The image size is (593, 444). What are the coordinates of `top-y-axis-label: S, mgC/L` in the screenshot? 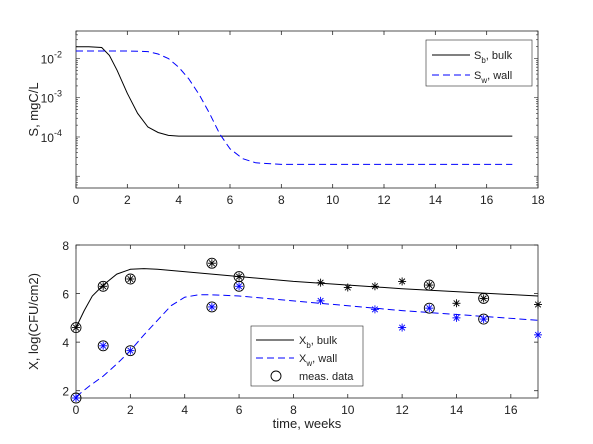 It's located at (33, 109).